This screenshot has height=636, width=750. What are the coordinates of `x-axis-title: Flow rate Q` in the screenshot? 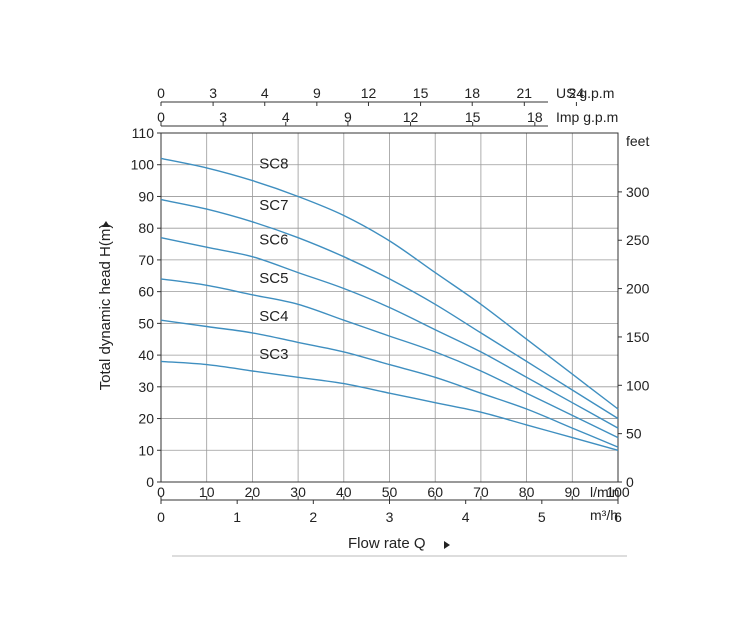 It's located at (387, 543).